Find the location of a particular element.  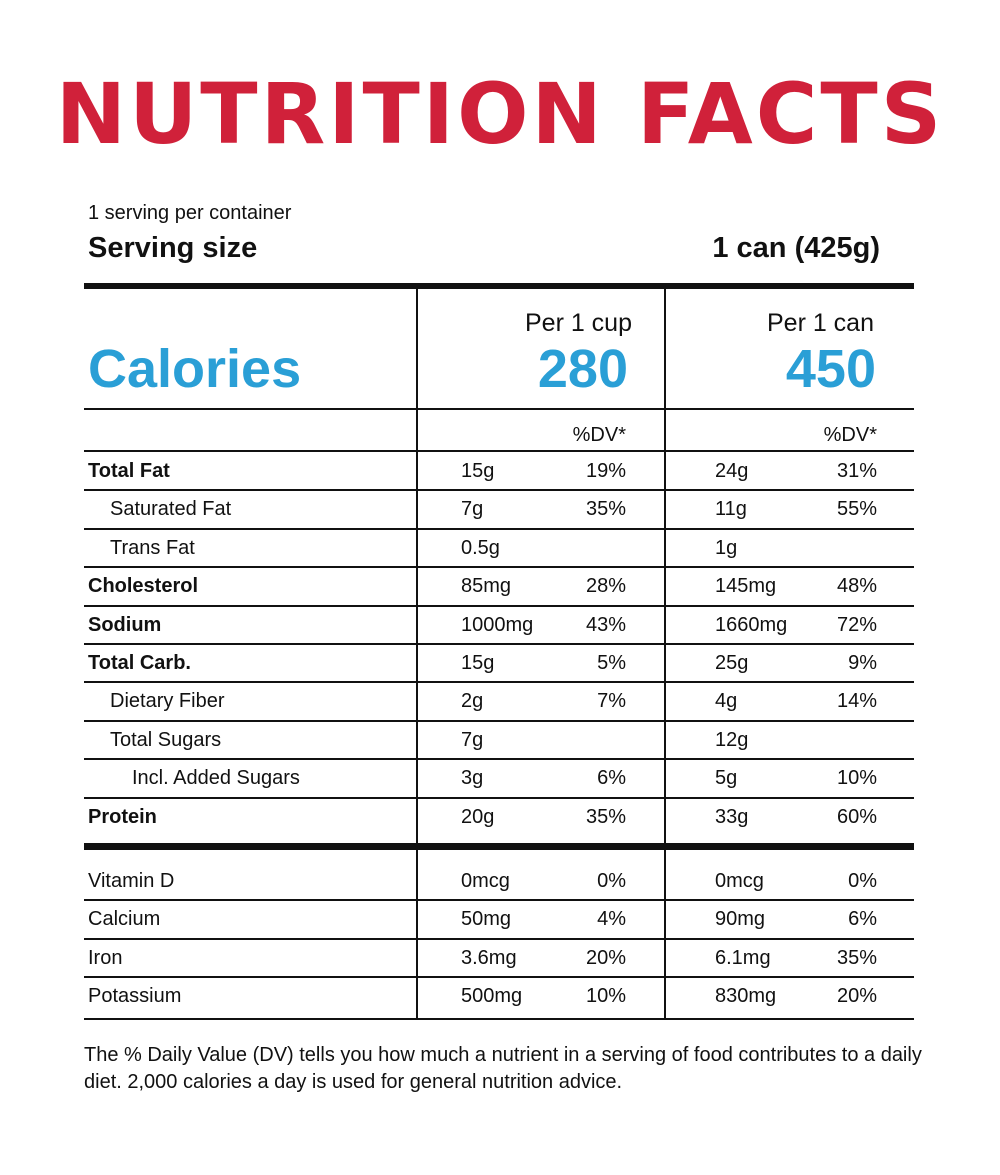

can-dv: 14% is located at coordinates (856, 701).